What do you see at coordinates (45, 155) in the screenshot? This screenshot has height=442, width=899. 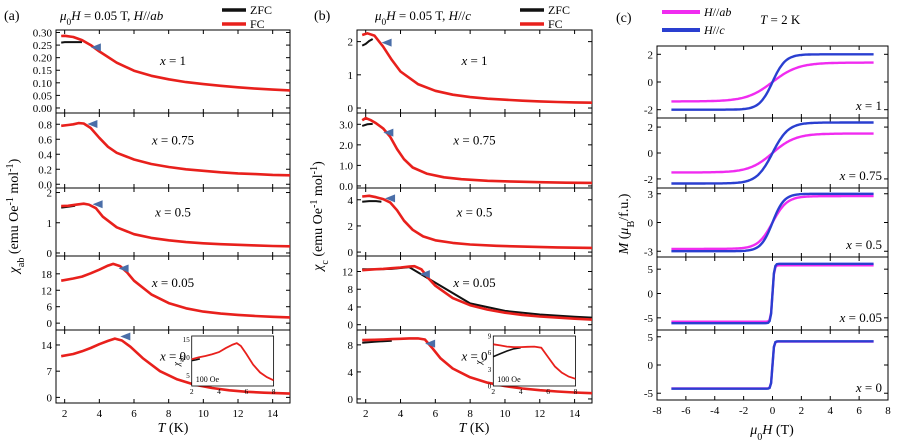 I see `y-tick-label: 0.4` at bounding box center [45, 155].